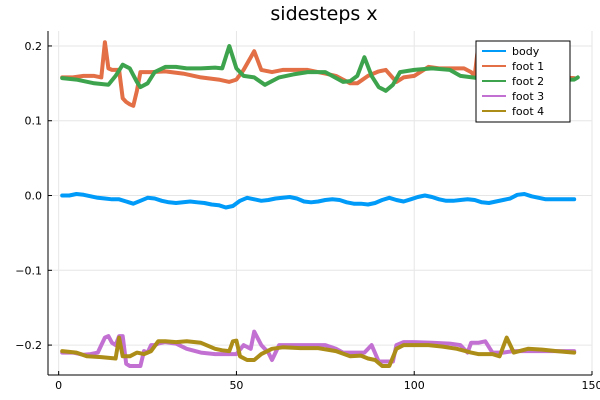 The image size is (600, 400). I want to click on y-tick-label: 0.0, so click(34, 196).